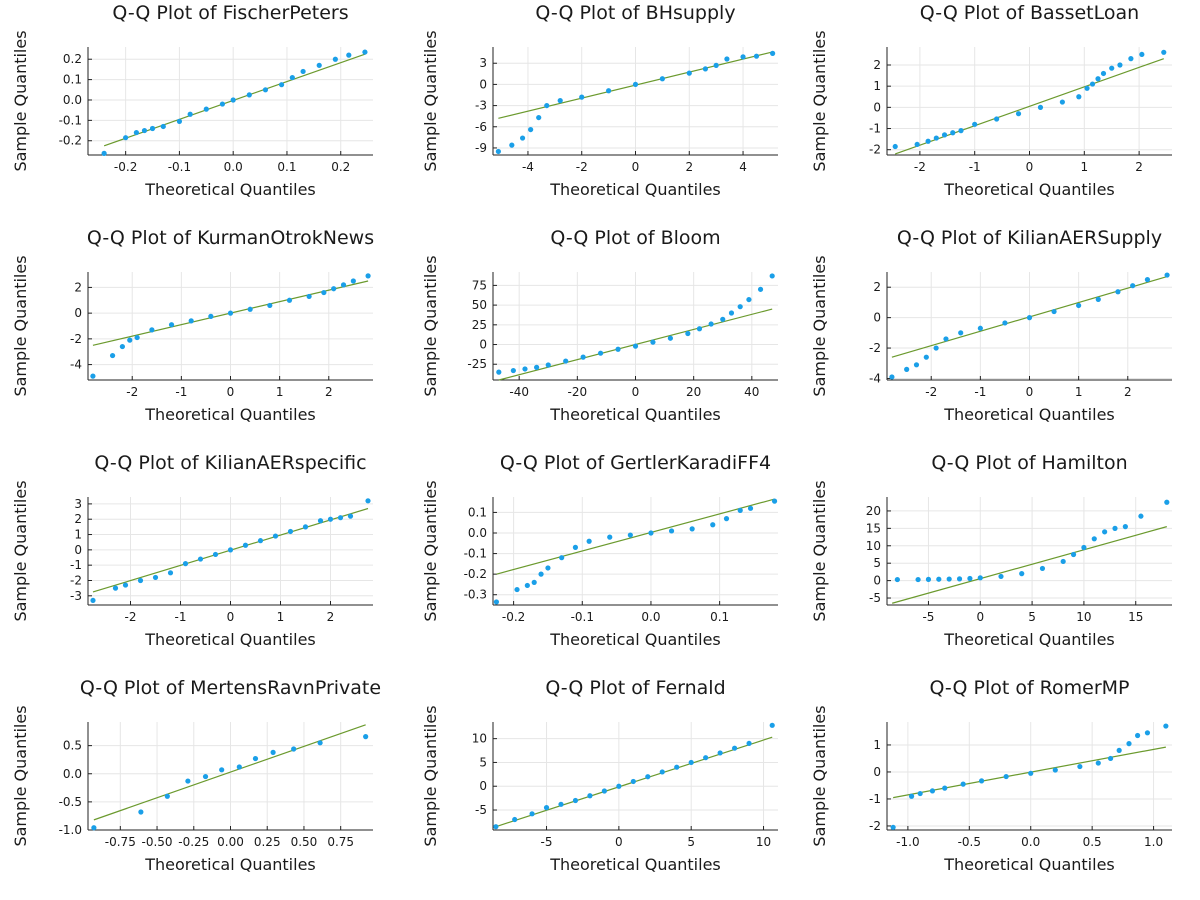 Image resolution: width=1200 pixels, height=900 pixels. I want to click on x-tick-label: 0.50, so click(304, 842).